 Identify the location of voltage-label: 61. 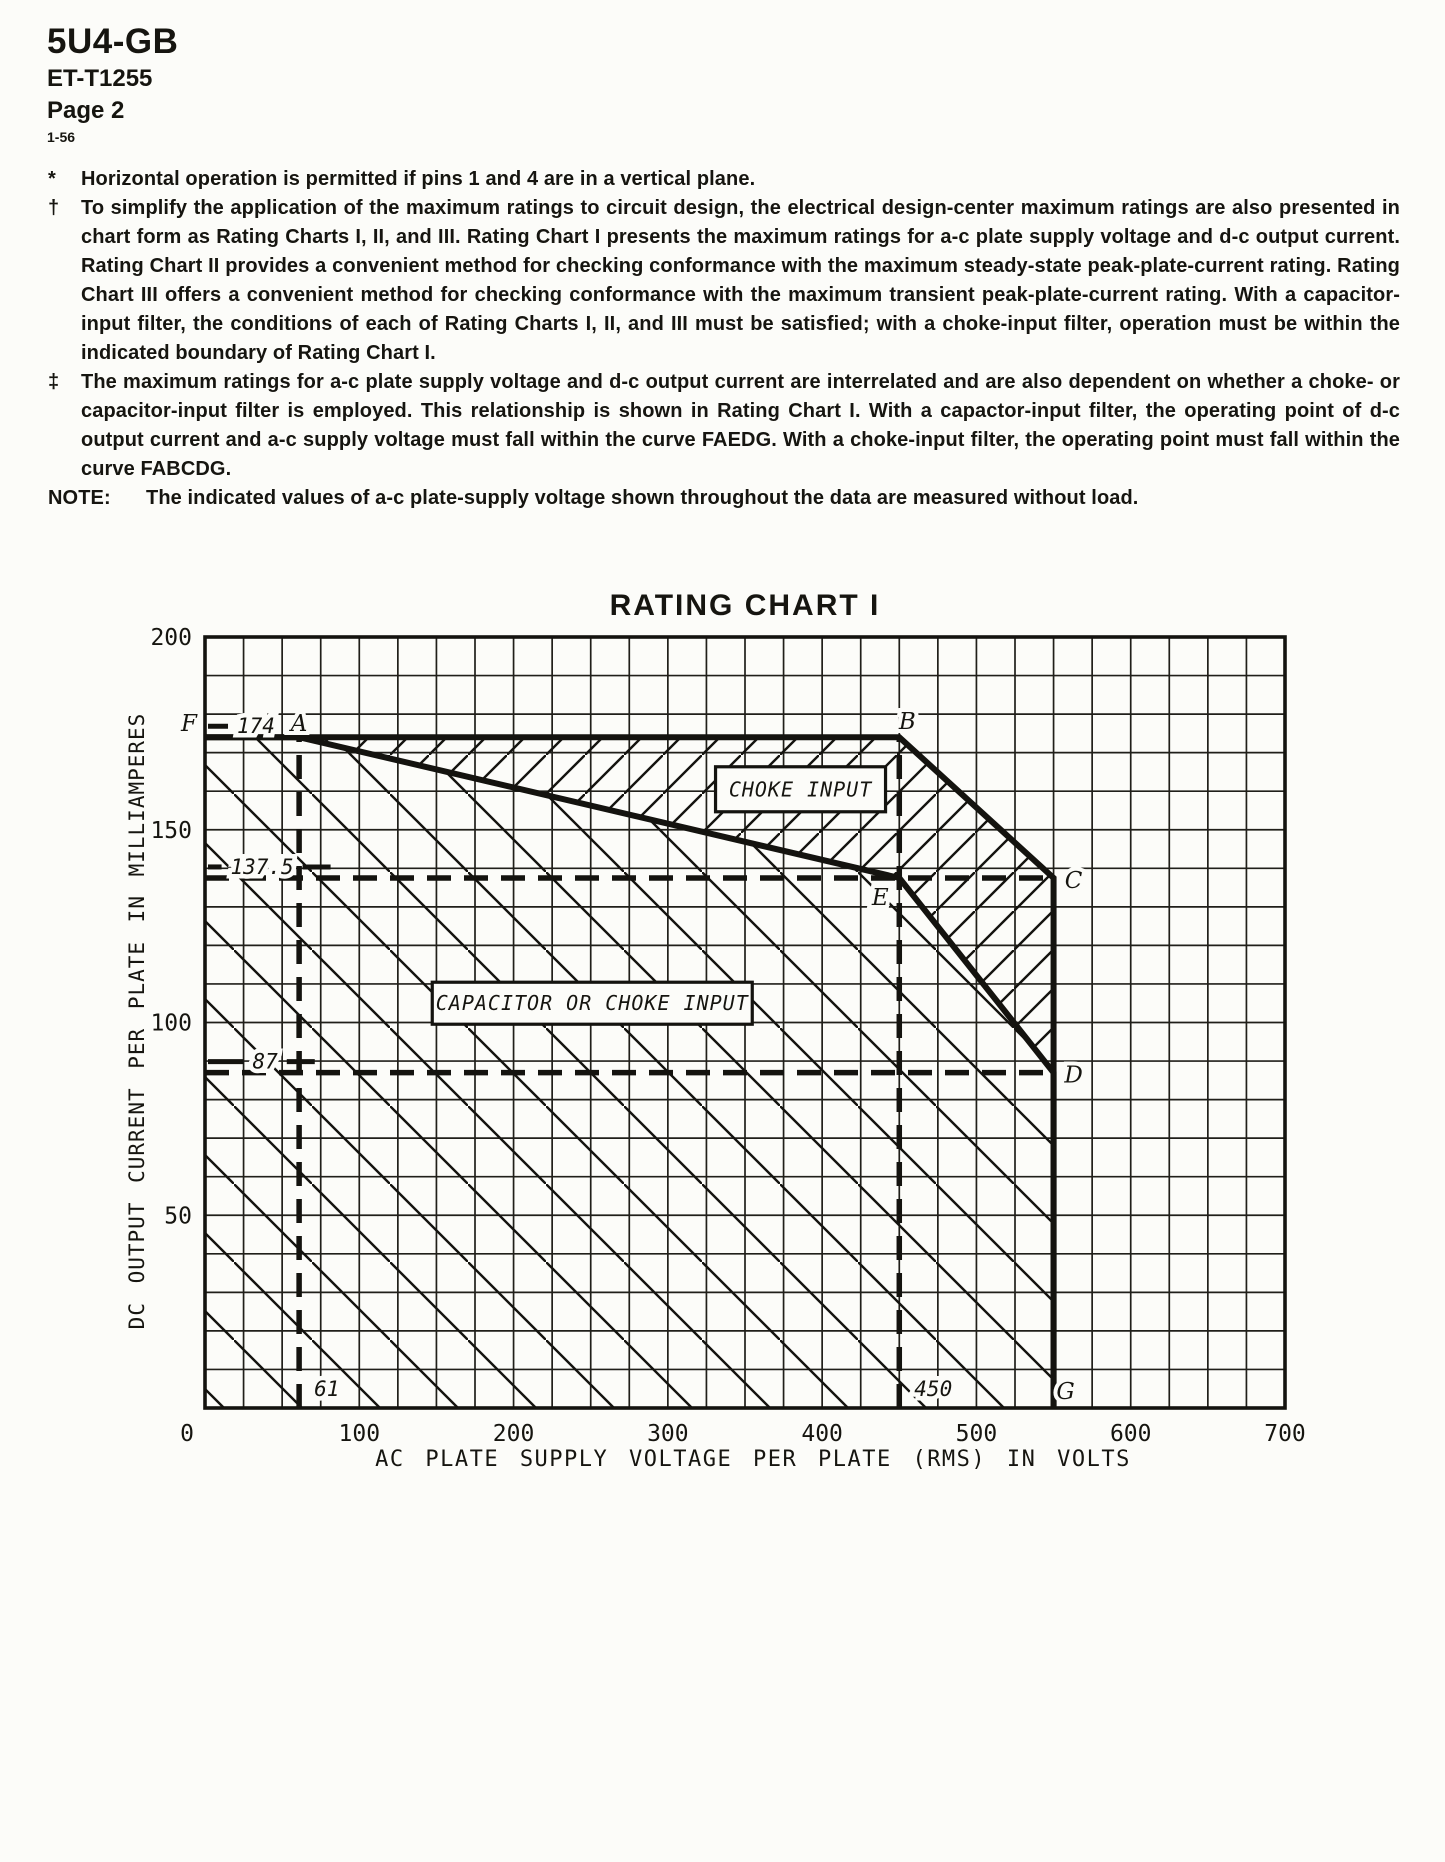
(326, 1389).